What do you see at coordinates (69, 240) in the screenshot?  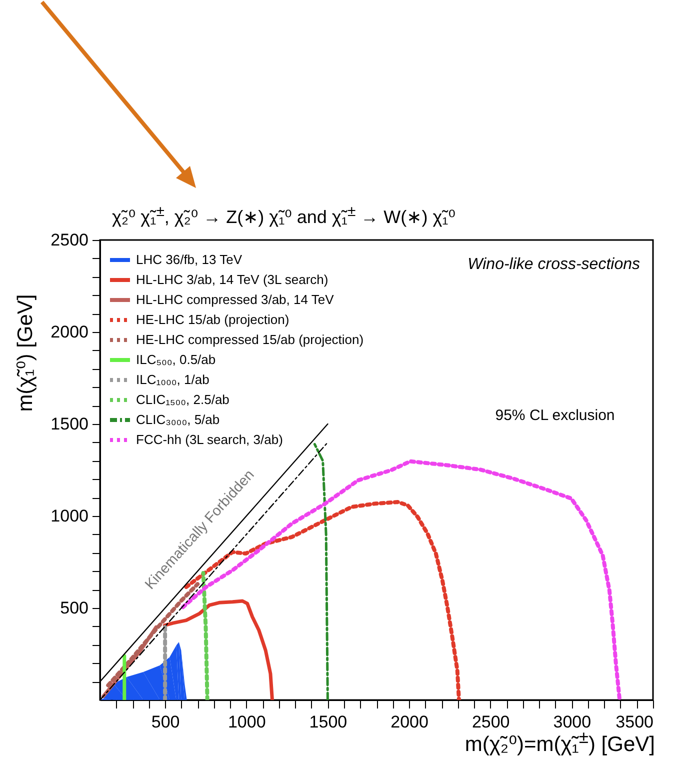 I see `y-tick-label: 2500` at bounding box center [69, 240].